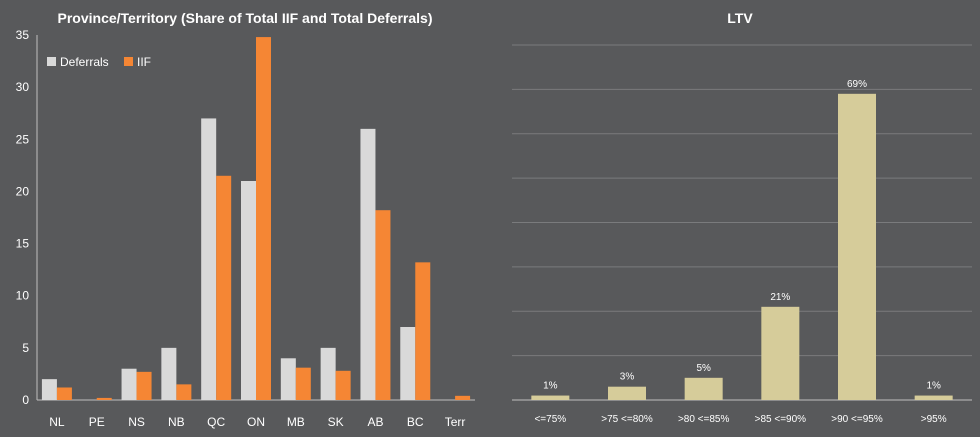 The image size is (980, 437). I want to click on iif-bar-nl, so click(64, 393).